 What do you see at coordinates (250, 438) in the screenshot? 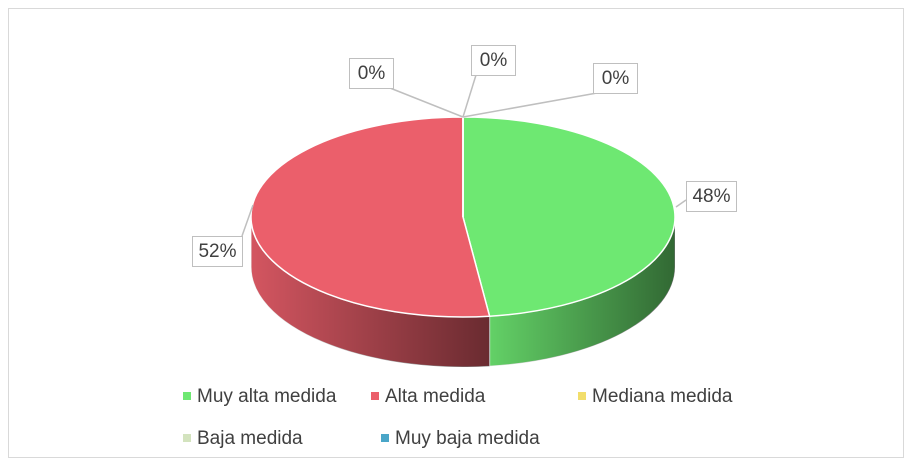
I see `legend-label: Baja medida` at bounding box center [250, 438].